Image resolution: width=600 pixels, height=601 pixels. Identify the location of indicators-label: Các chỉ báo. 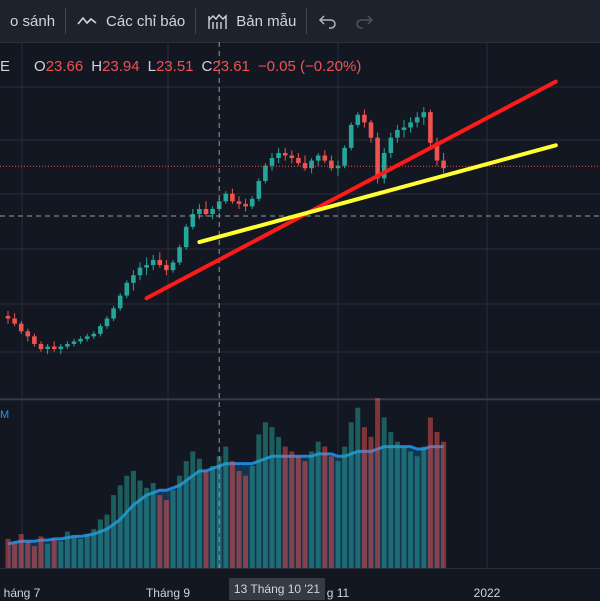
(146, 21).